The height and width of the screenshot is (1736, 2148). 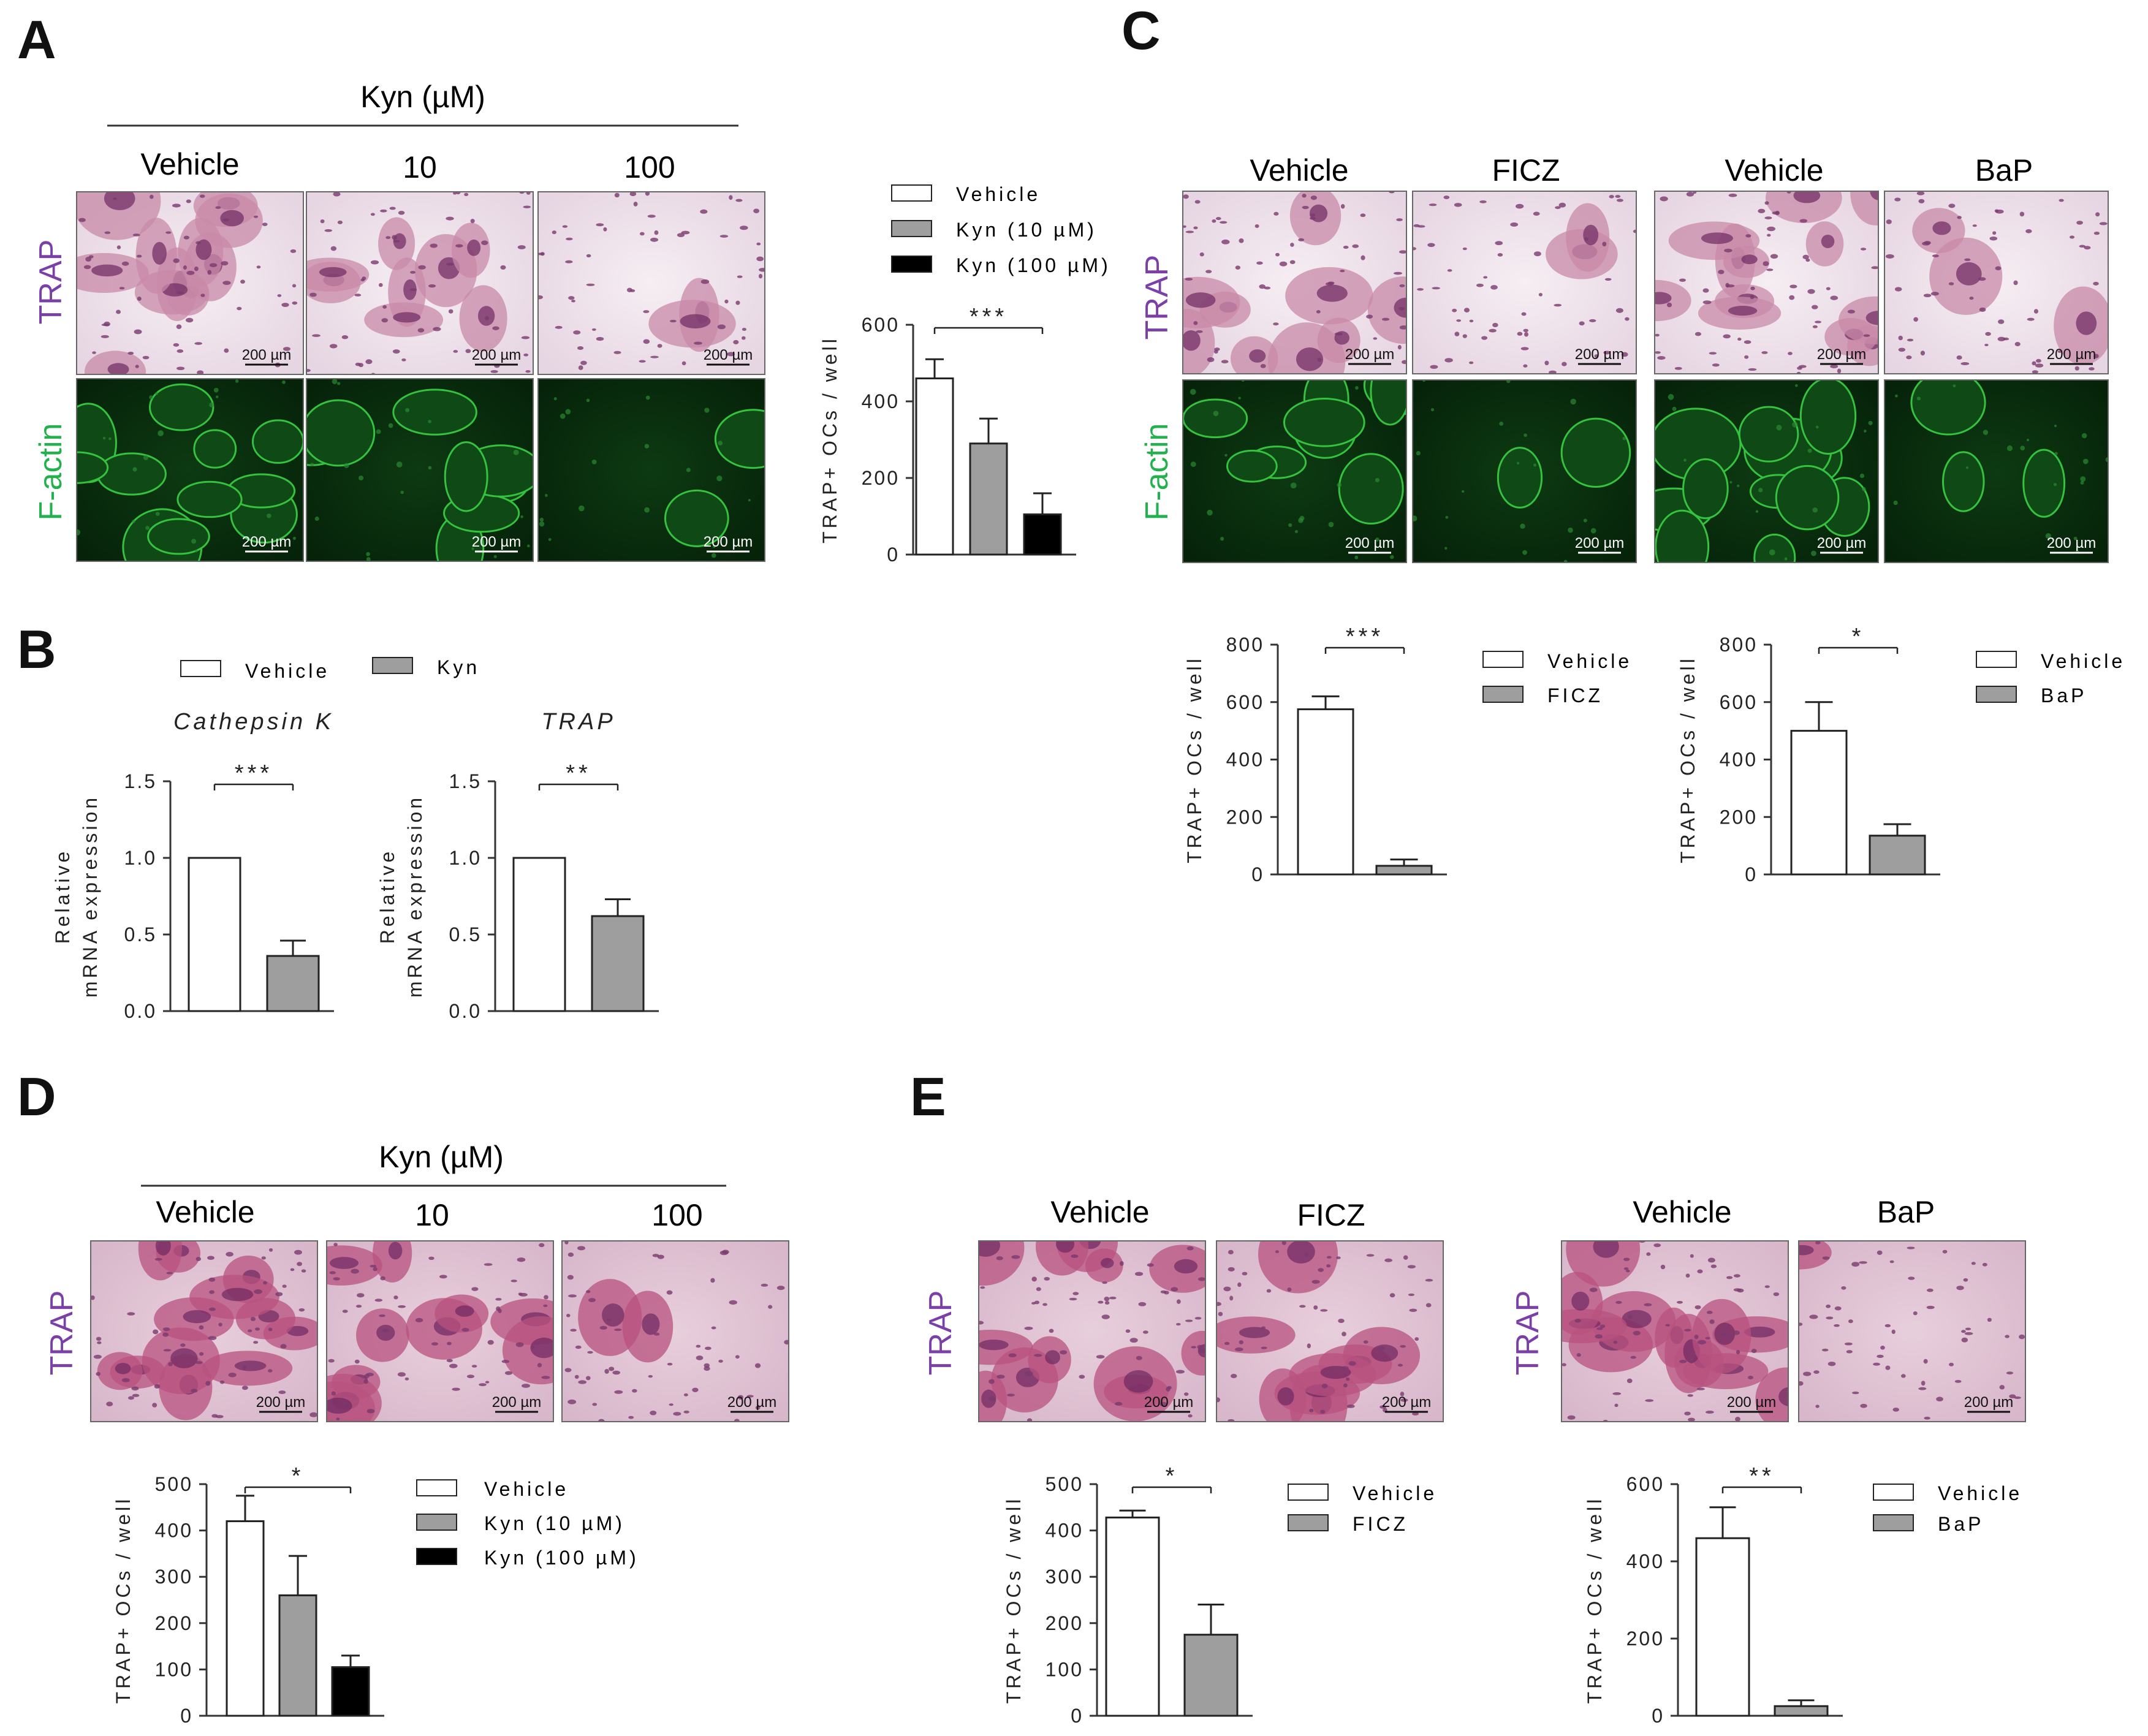 I want to click on y-tick-label: 1.0, so click(x=140, y=858).